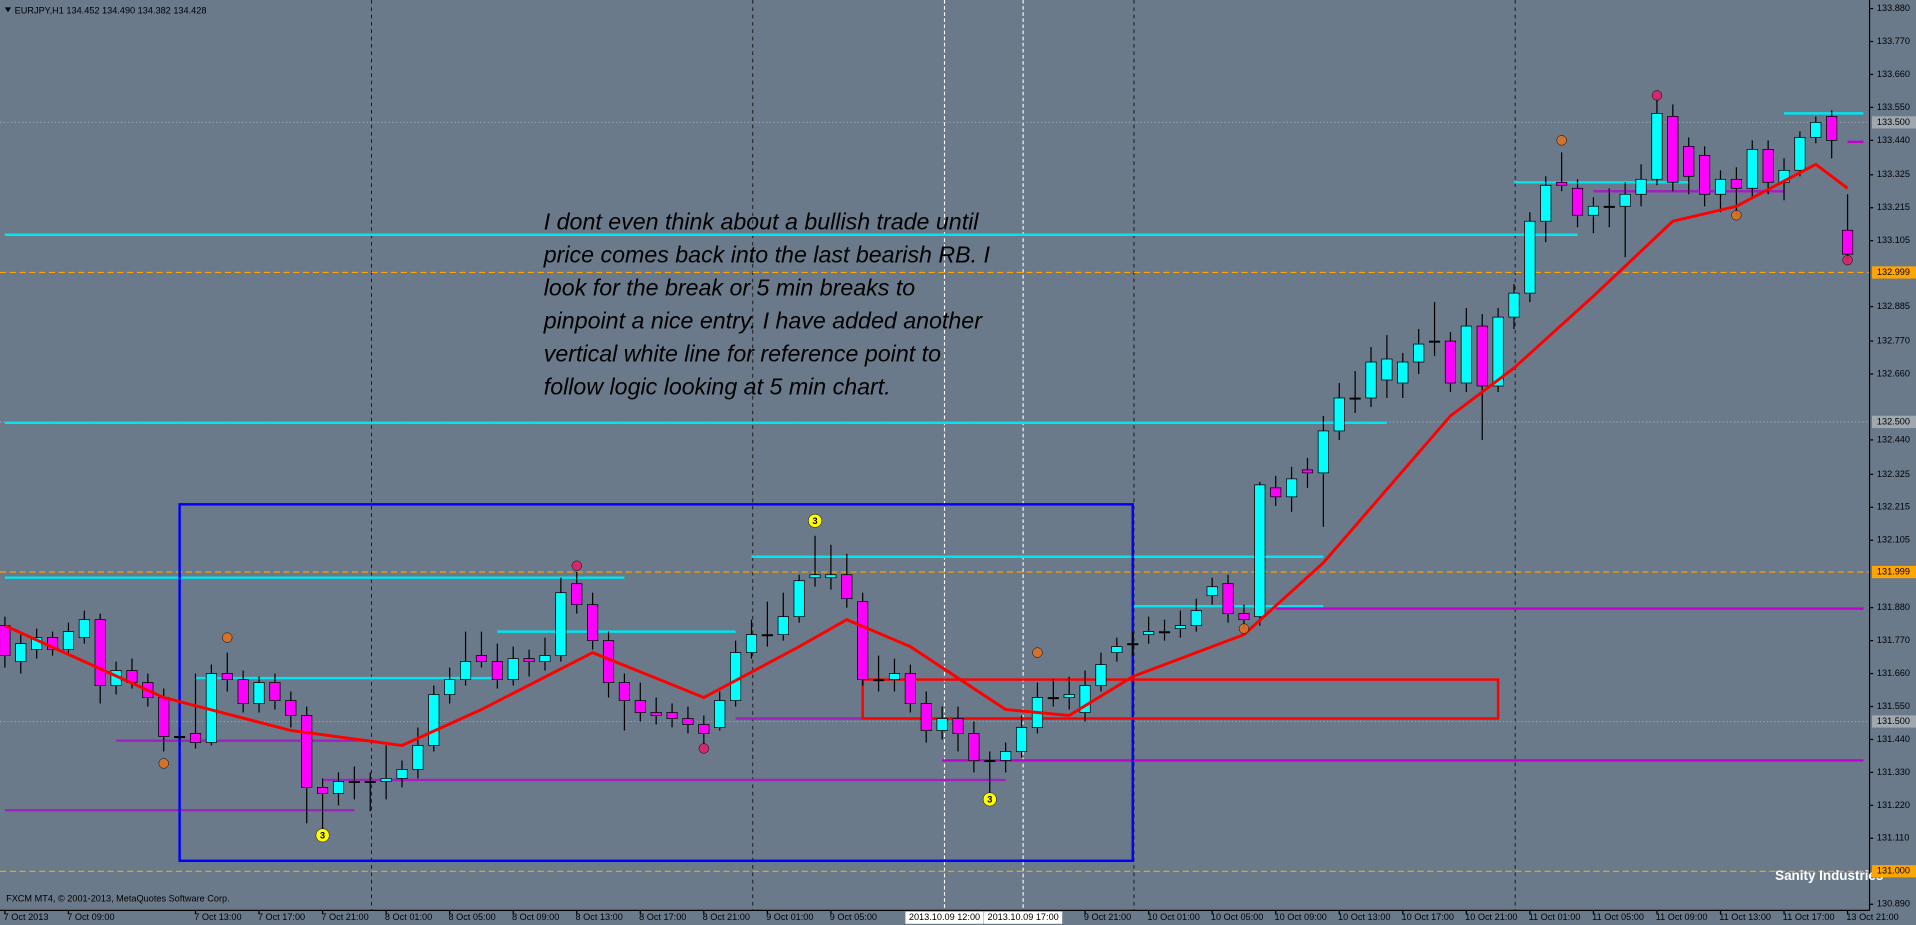  Describe the element at coordinates (1872, 917) in the screenshot. I see `x-tick-label: 13 Oct 21:00` at that location.